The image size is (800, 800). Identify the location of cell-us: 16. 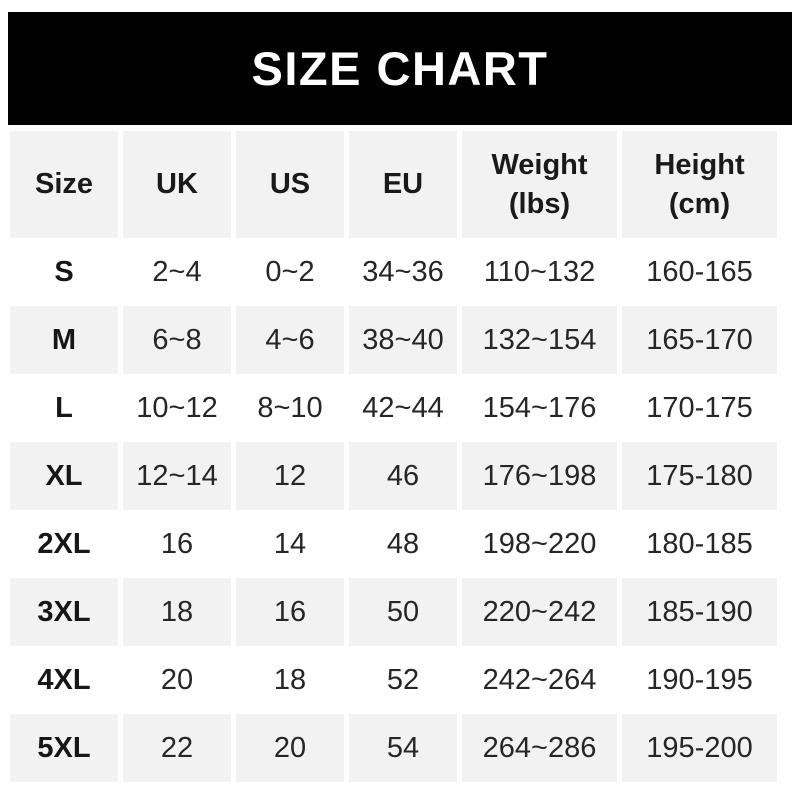
(290, 612).